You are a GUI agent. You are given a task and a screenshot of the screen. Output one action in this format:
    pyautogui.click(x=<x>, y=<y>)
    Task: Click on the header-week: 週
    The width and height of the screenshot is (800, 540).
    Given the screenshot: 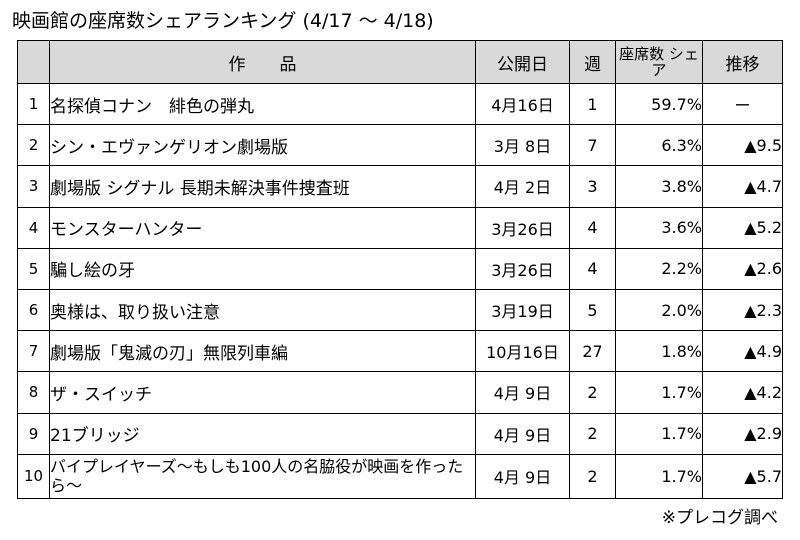 What is the action you would take?
    pyautogui.click(x=592, y=62)
    